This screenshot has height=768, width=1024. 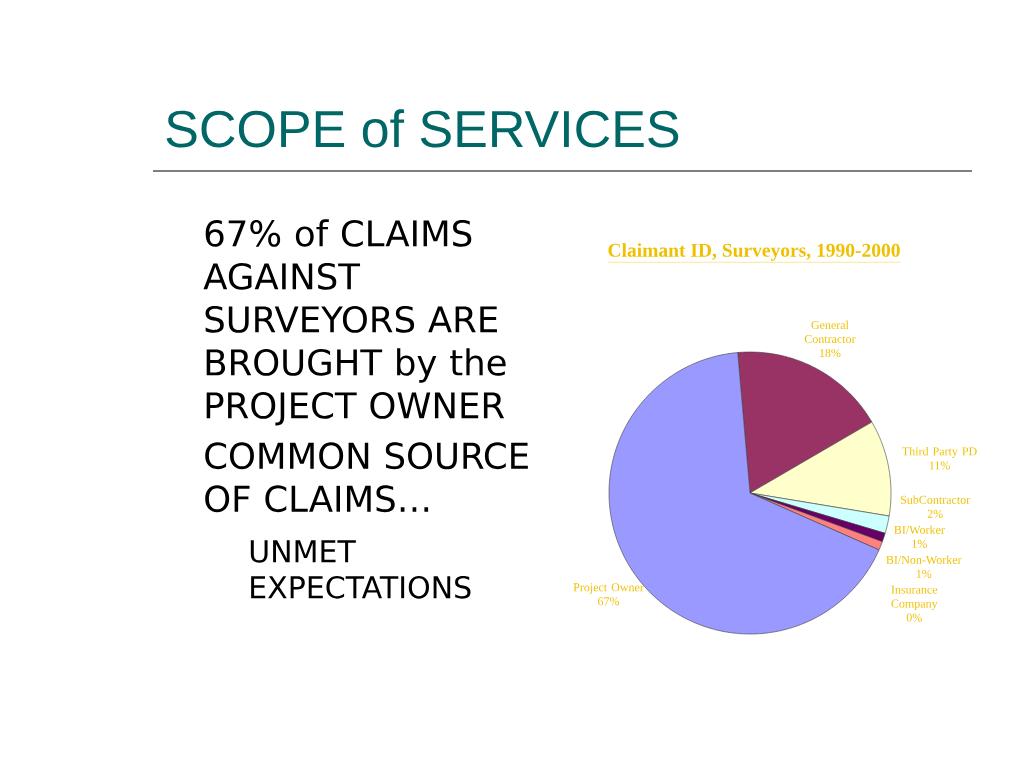 I want to click on slice-label: General Contractor, so click(x=830, y=332).